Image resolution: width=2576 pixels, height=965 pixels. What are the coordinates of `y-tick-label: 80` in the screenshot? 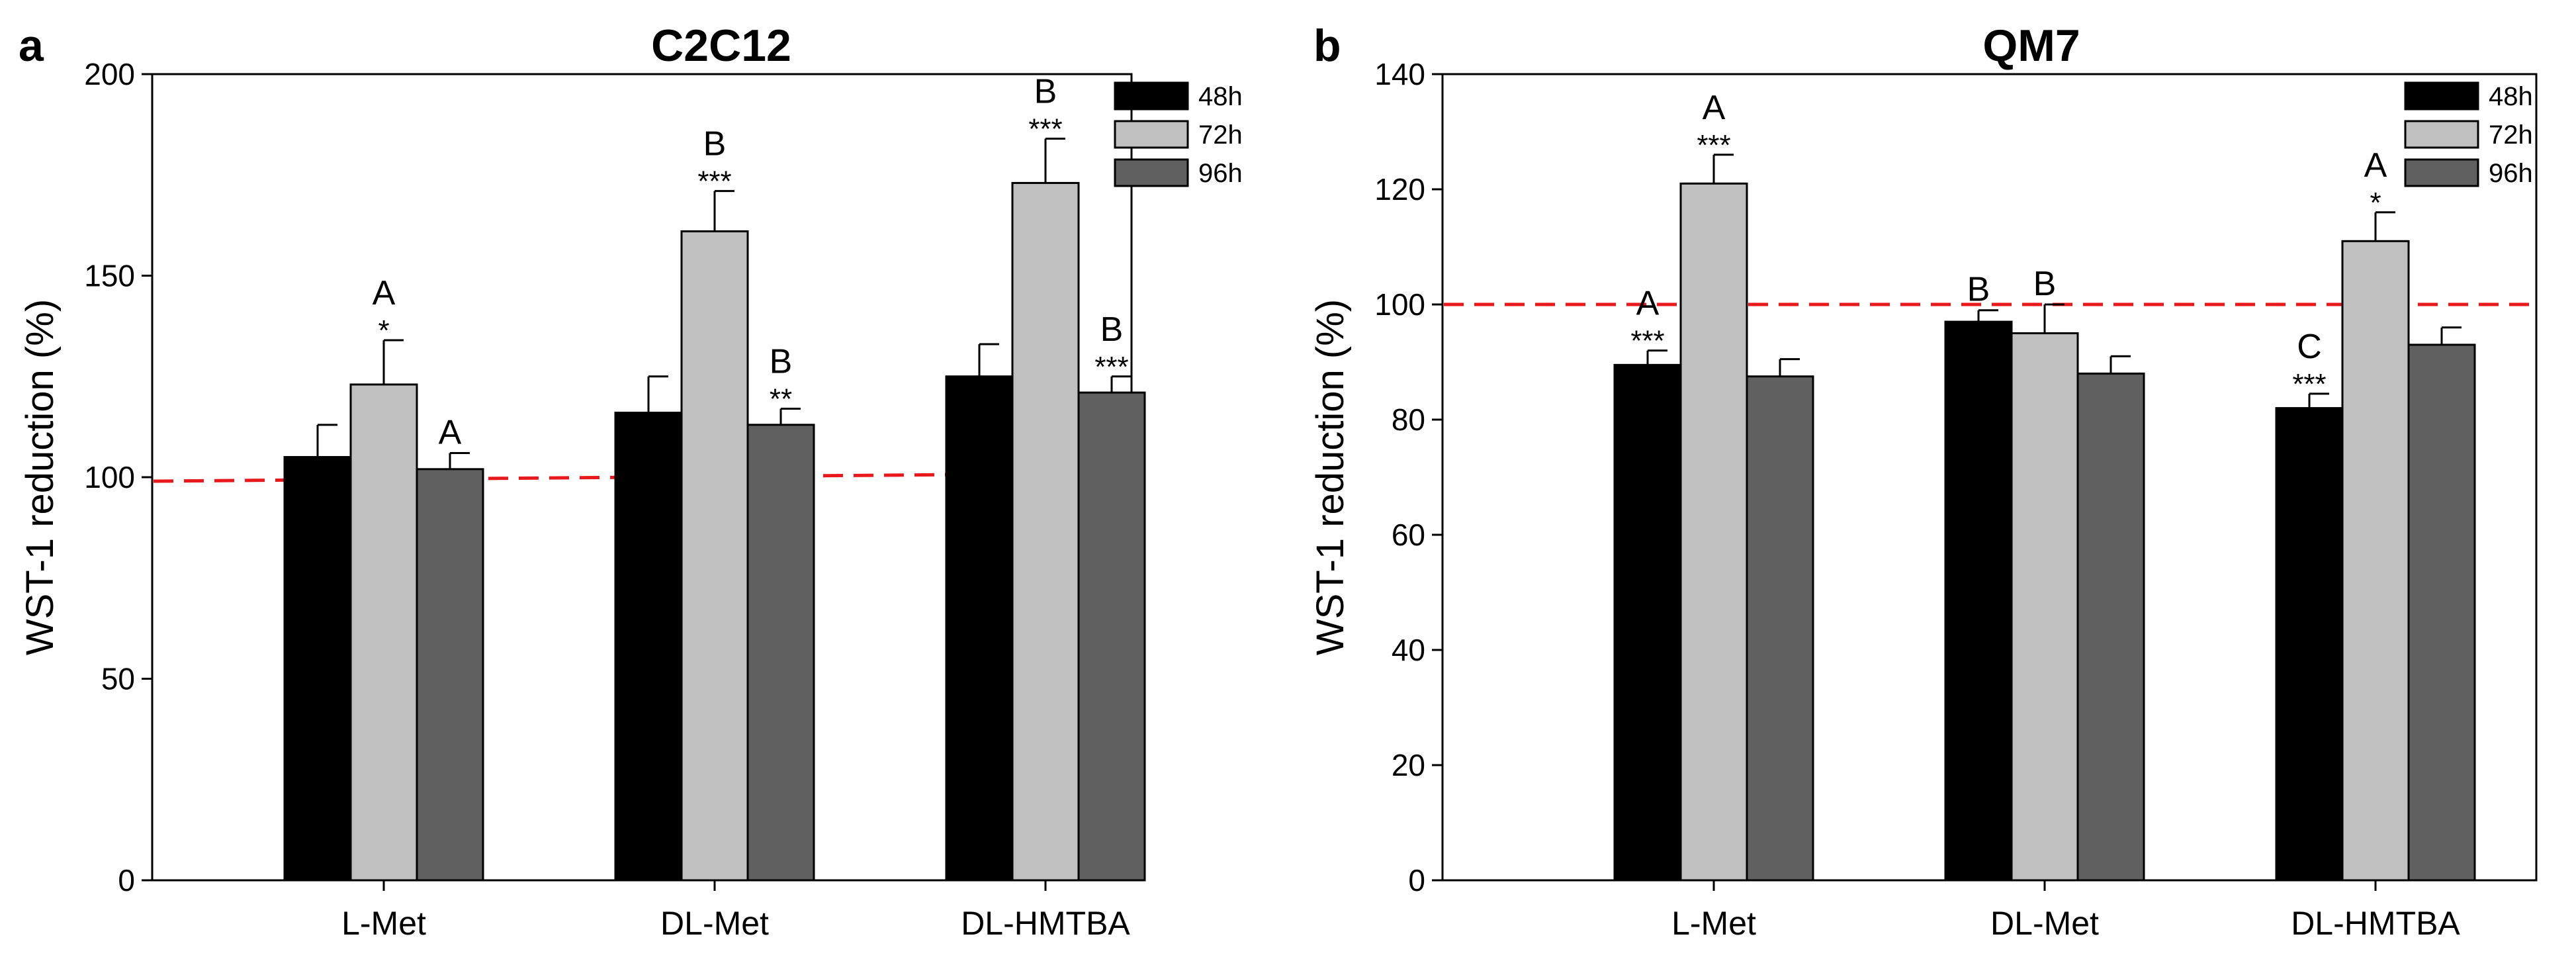 It's located at (1408, 419).